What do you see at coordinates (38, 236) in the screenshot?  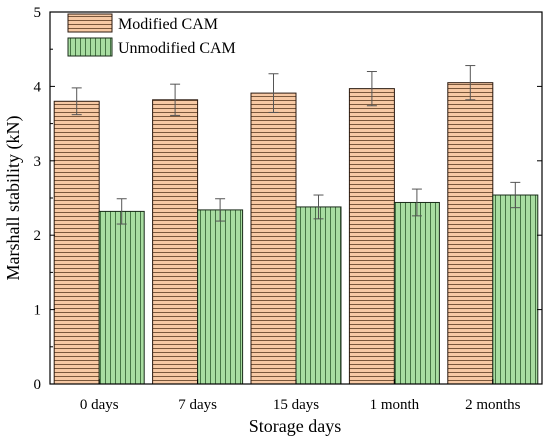 I see `y-tick-label-2: 2` at bounding box center [38, 236].